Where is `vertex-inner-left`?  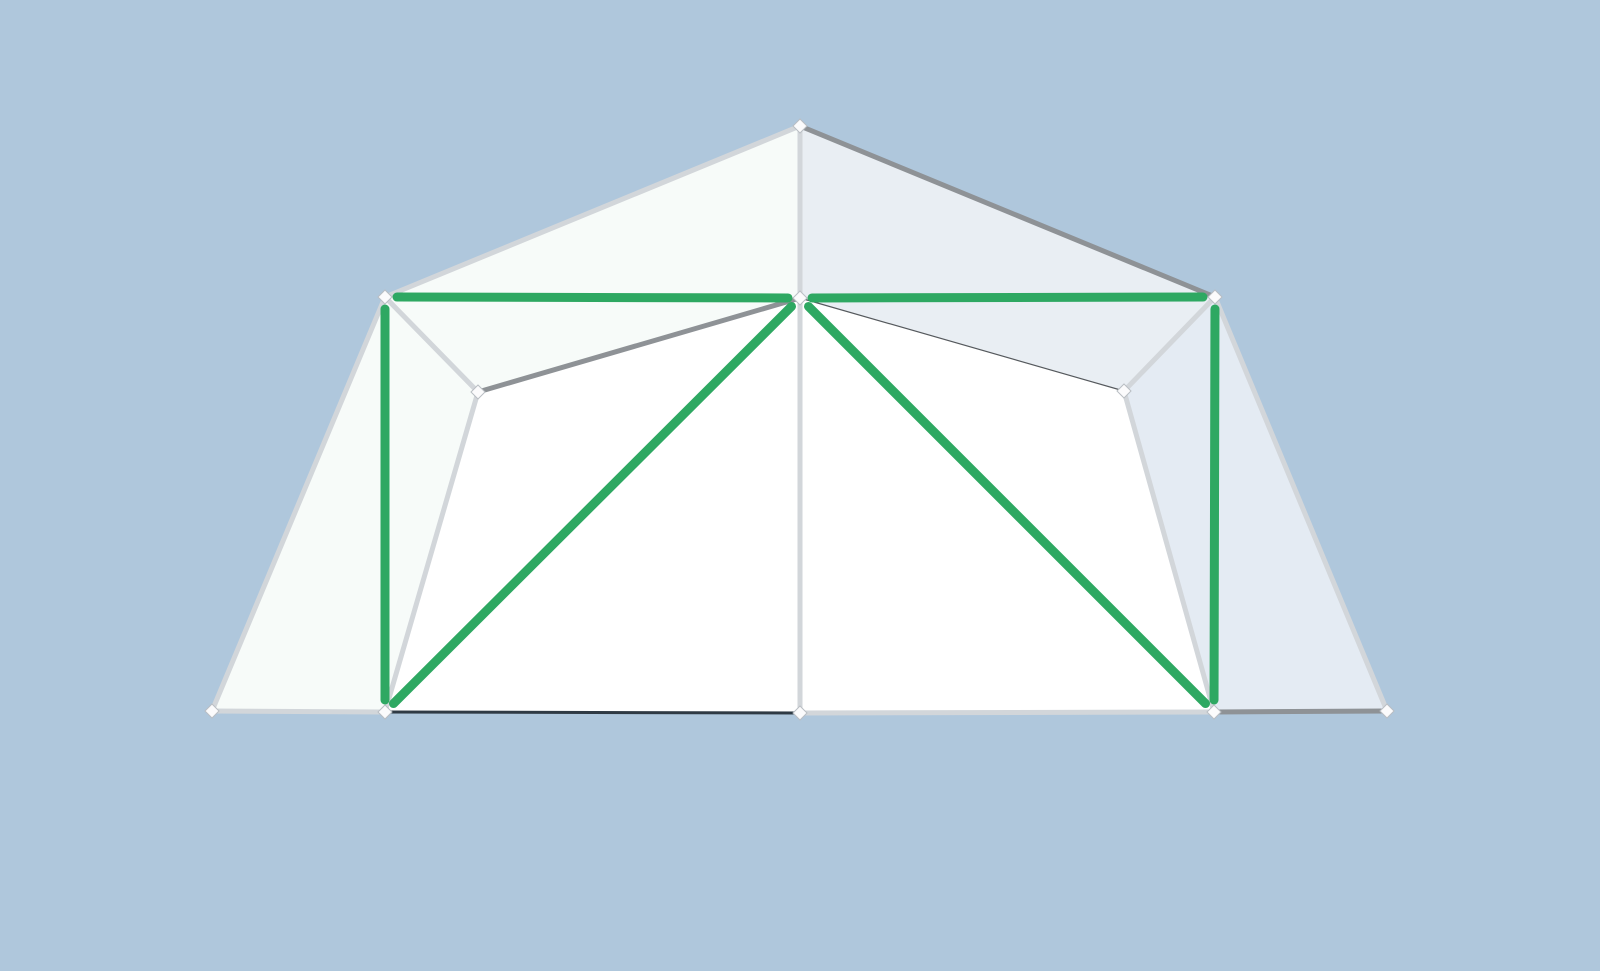
vertex-inner-left is located at coordinates (478, 392).